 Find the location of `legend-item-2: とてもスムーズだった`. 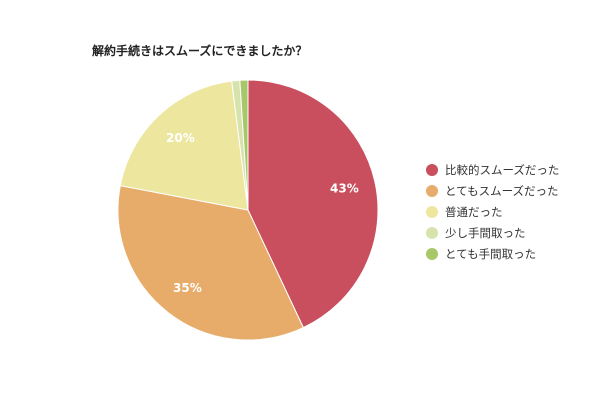

legend-item-2: とてもスムーズだった is located at coordinates (492, 190).